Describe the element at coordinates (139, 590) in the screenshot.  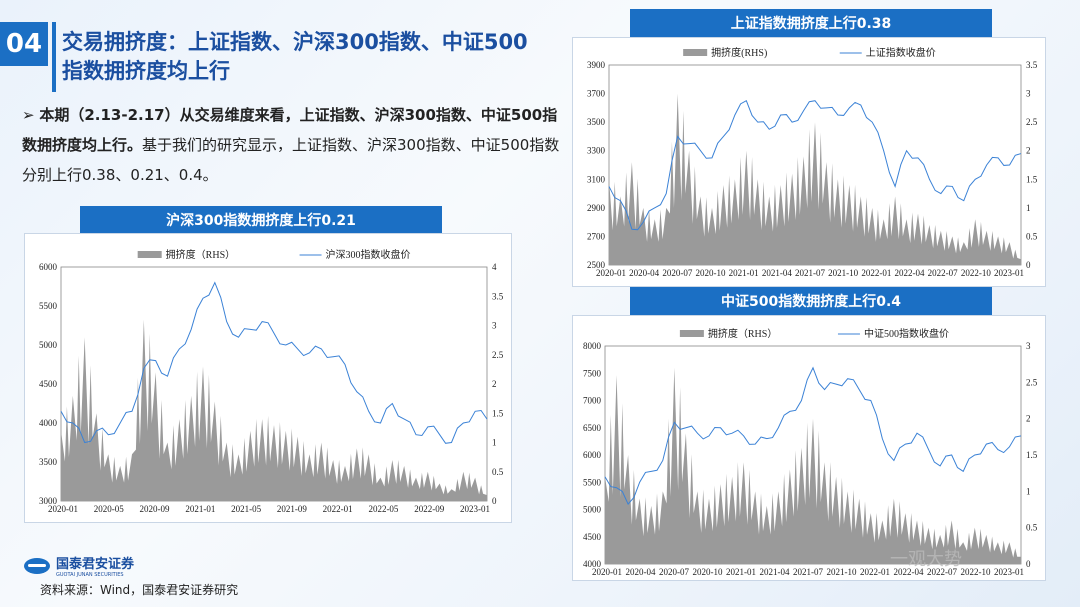
I see `source-note: 资料来源：Wind，国泰君安证券研究` at that location.